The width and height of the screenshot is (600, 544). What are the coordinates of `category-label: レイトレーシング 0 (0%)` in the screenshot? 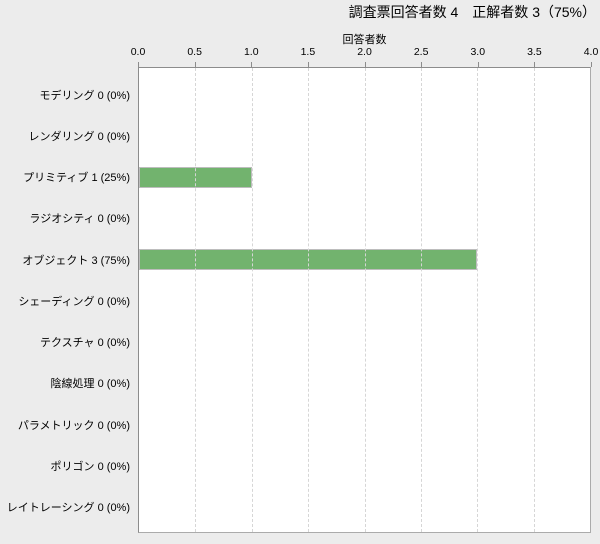 It's located at (68, 508).